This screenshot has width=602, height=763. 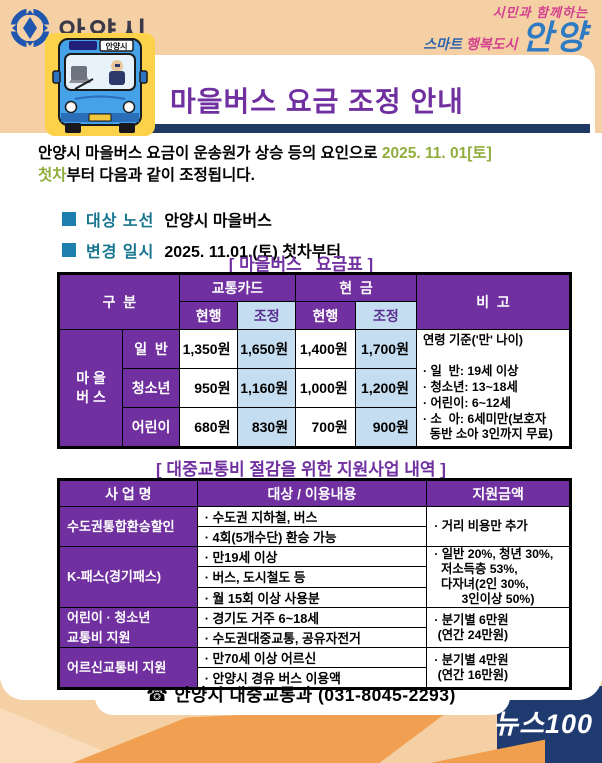 I want to click on program-detail: · 버스, 도시철도 등, so click(x=312, y=577).